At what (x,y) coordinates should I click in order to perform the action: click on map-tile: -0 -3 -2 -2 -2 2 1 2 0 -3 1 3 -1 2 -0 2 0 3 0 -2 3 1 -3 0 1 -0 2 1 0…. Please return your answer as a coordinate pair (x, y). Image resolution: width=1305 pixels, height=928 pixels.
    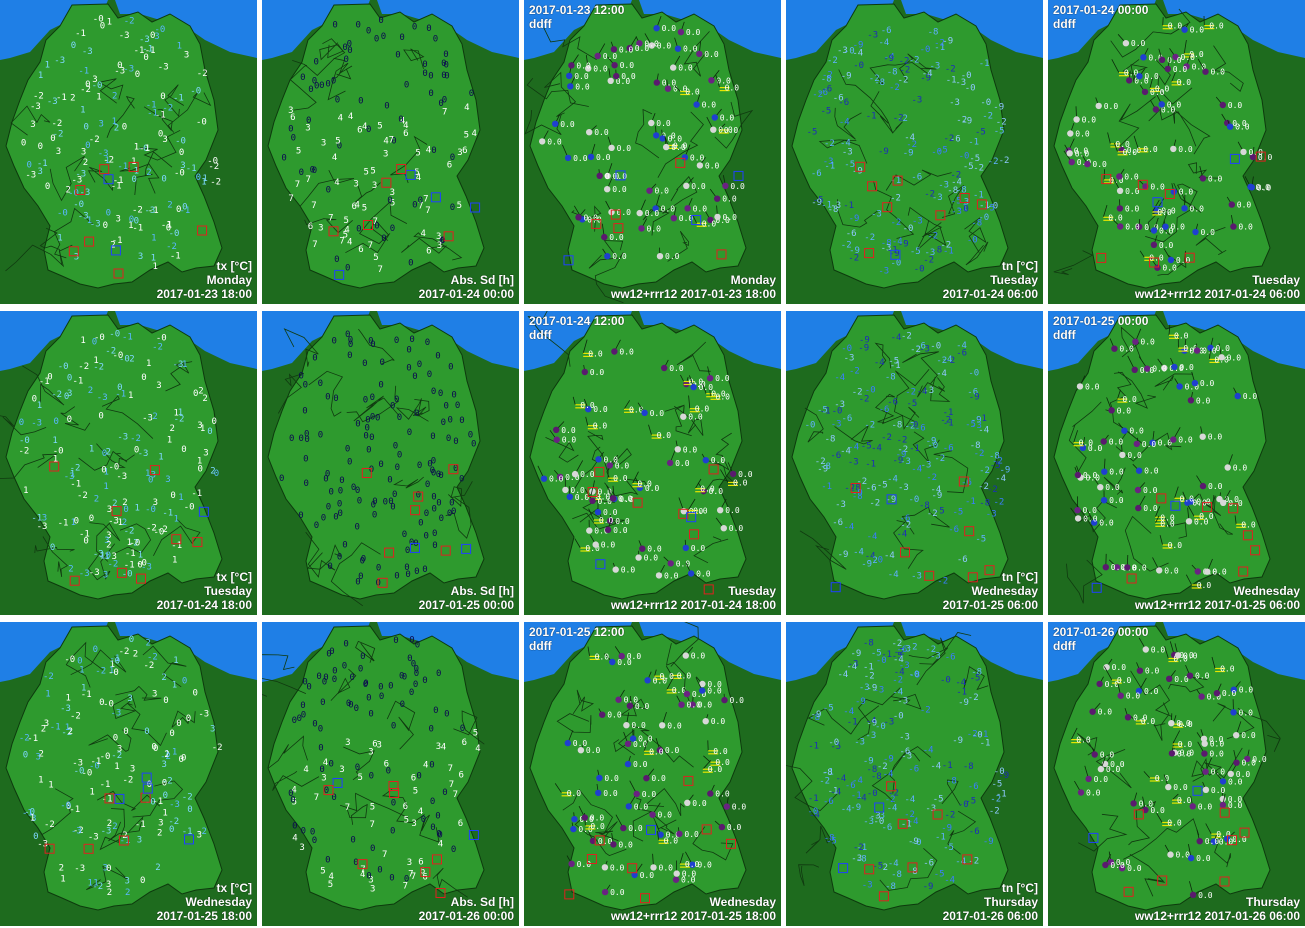
    Looking at the image, I should click on (128, 774).